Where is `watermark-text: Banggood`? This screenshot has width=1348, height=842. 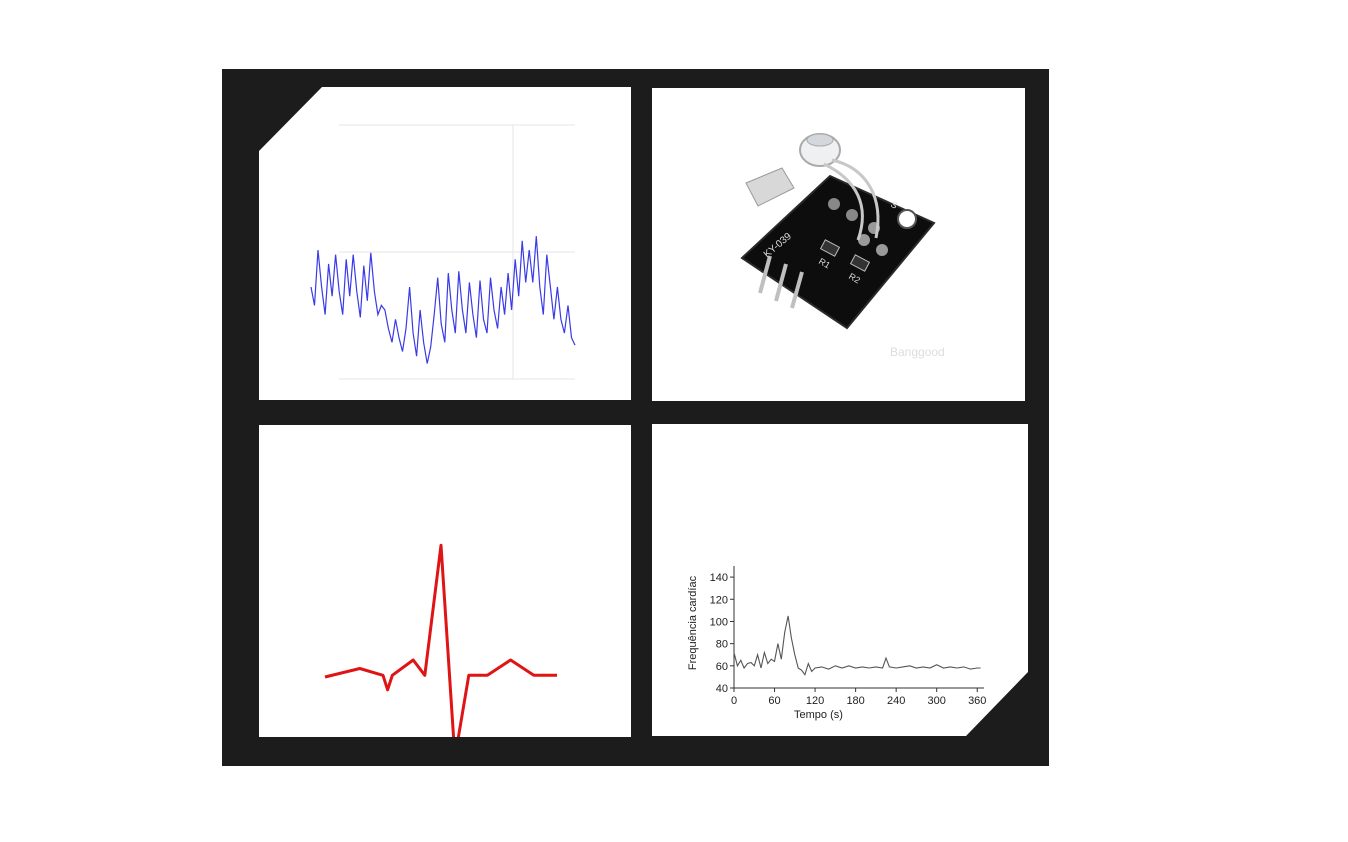 watermark-text: Banggood is located at coordinates (917, 352).